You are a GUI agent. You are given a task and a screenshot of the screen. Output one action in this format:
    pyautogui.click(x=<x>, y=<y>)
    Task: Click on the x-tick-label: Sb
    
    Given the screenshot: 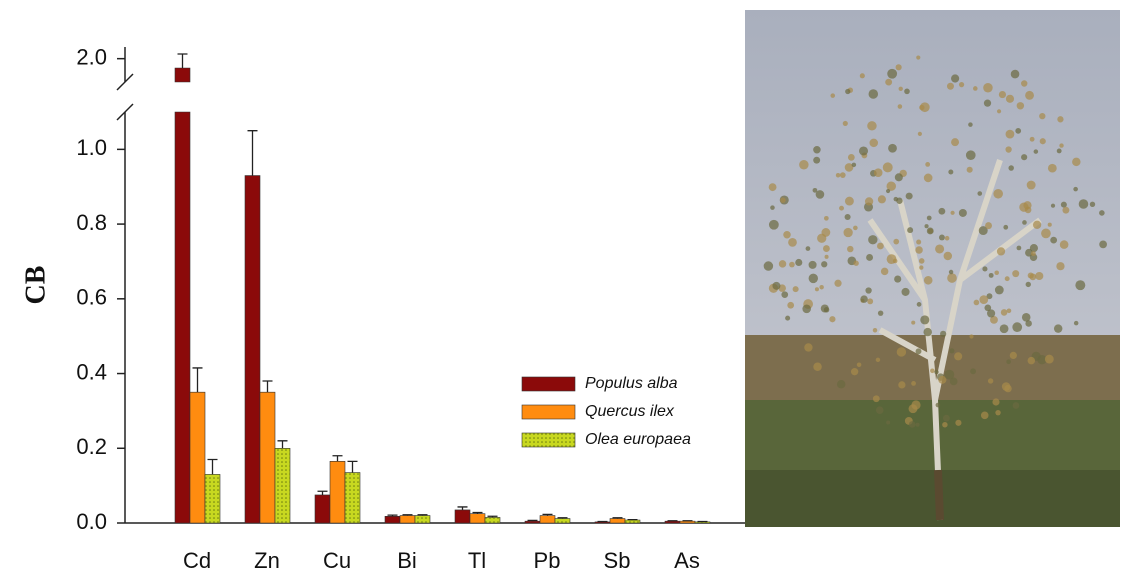 What is the action you would take?
    pyautogui.click(x=617, y=560)
    